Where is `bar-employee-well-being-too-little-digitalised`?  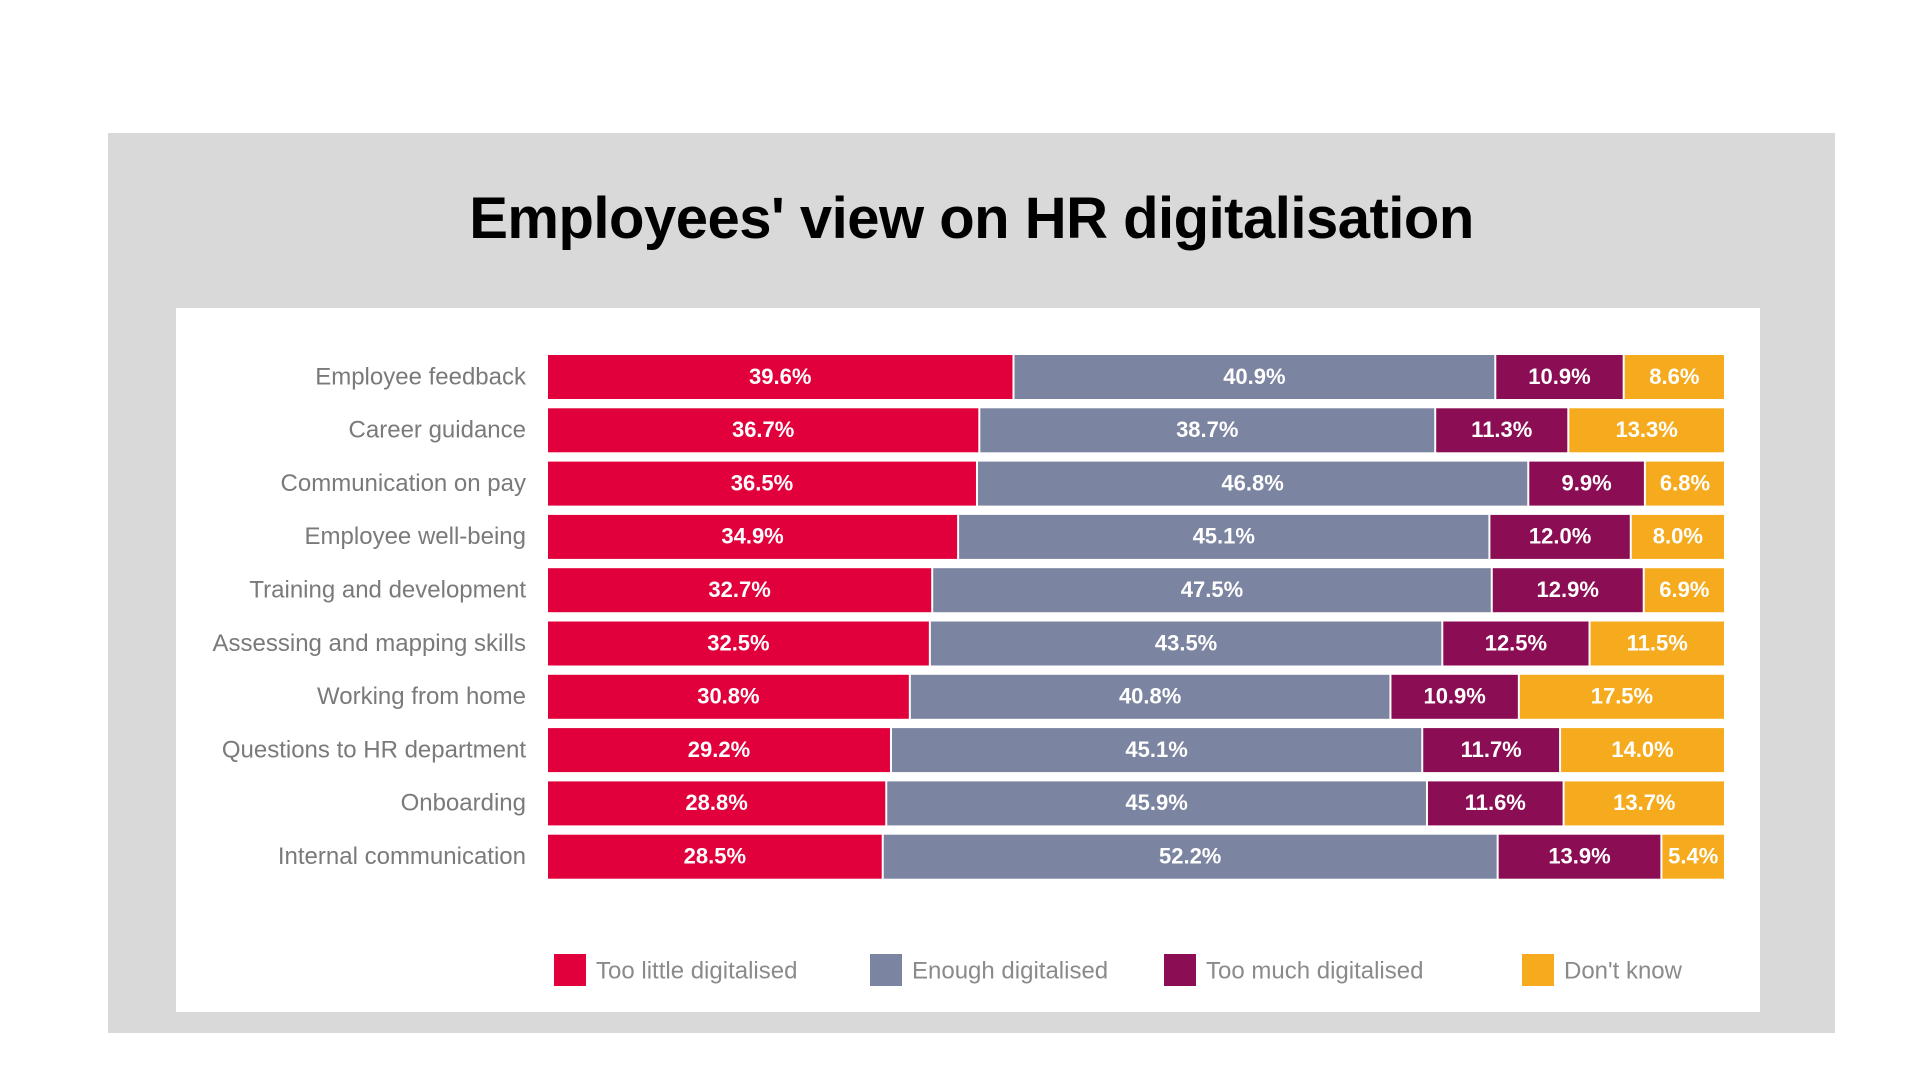 bar-employee-well-being-too-little-digitalised is located at coordinates (753, 536).